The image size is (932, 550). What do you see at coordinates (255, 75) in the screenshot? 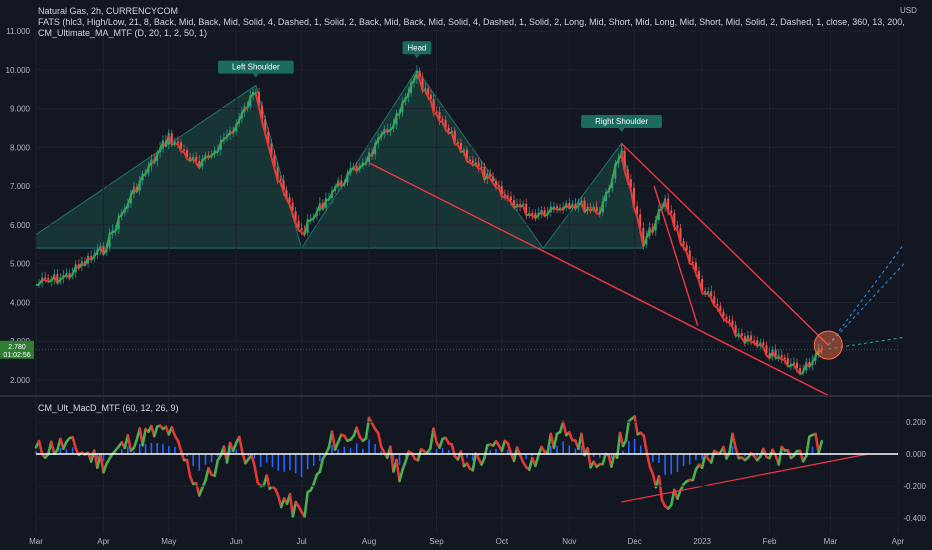
I see `pattern-label-pointer` at bounding box center [255, 75].